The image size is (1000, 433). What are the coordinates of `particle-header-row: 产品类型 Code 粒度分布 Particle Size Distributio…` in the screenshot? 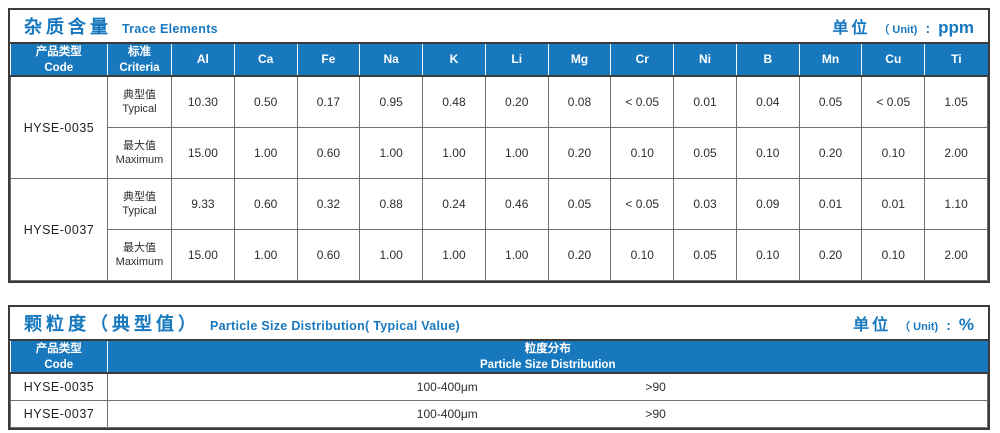 It's located at (499, 357).